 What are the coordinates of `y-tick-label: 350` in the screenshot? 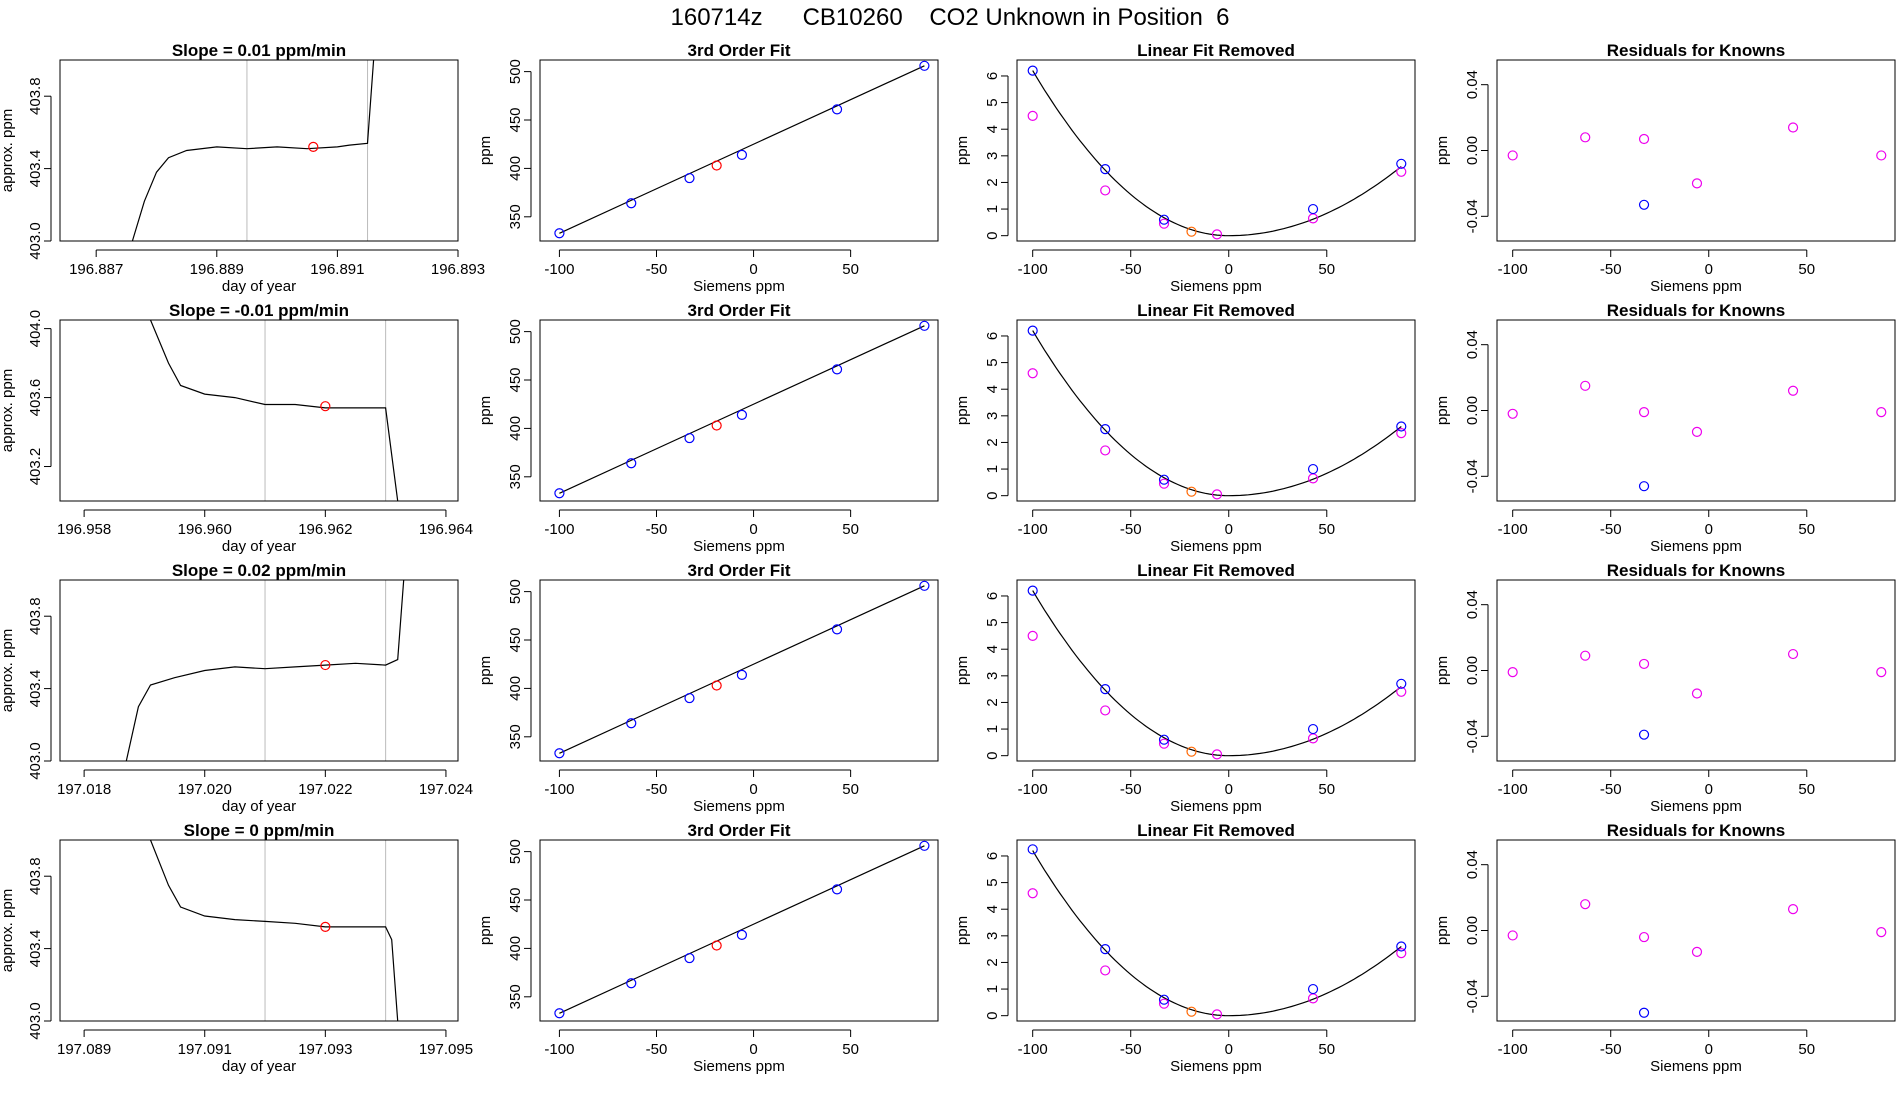 It's located at (515, 736).